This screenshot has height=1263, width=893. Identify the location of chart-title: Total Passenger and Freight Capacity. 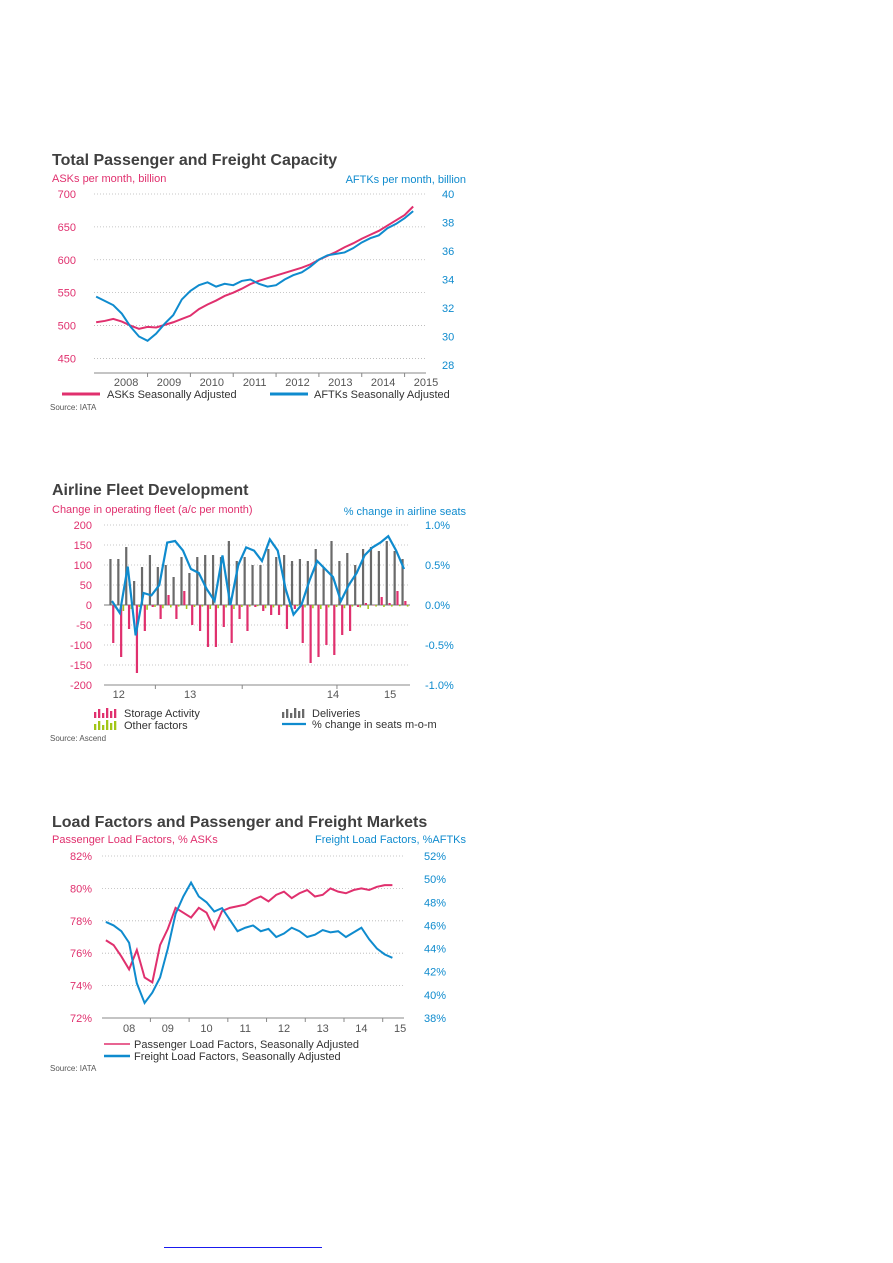
(195, 160).